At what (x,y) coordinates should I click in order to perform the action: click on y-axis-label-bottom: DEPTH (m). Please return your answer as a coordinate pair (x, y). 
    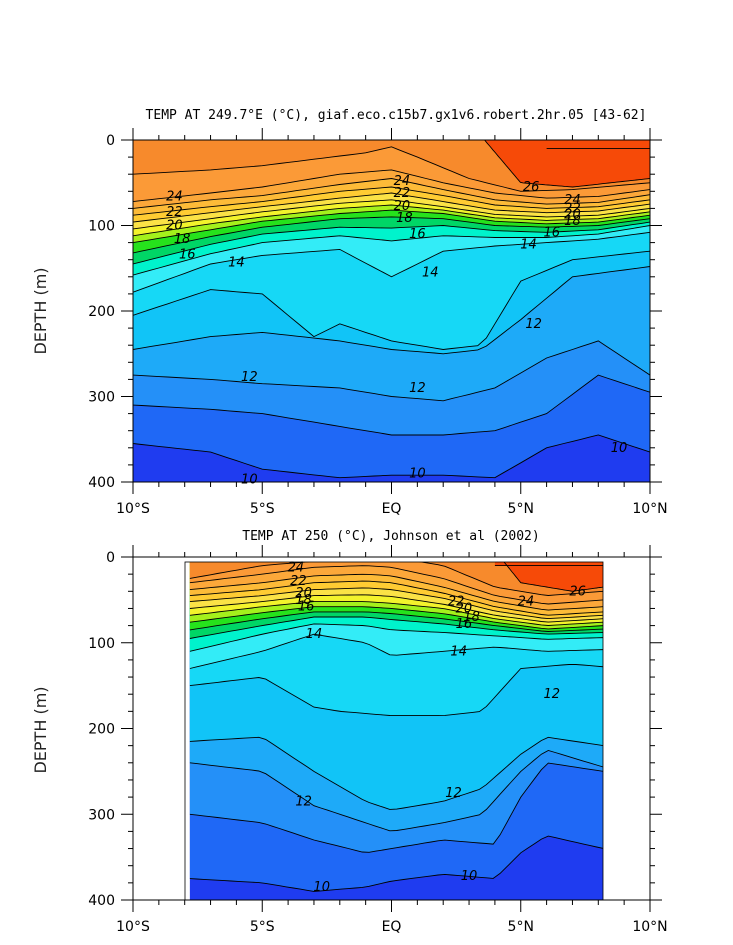
    Looking at the image, I should click on (40, 729).